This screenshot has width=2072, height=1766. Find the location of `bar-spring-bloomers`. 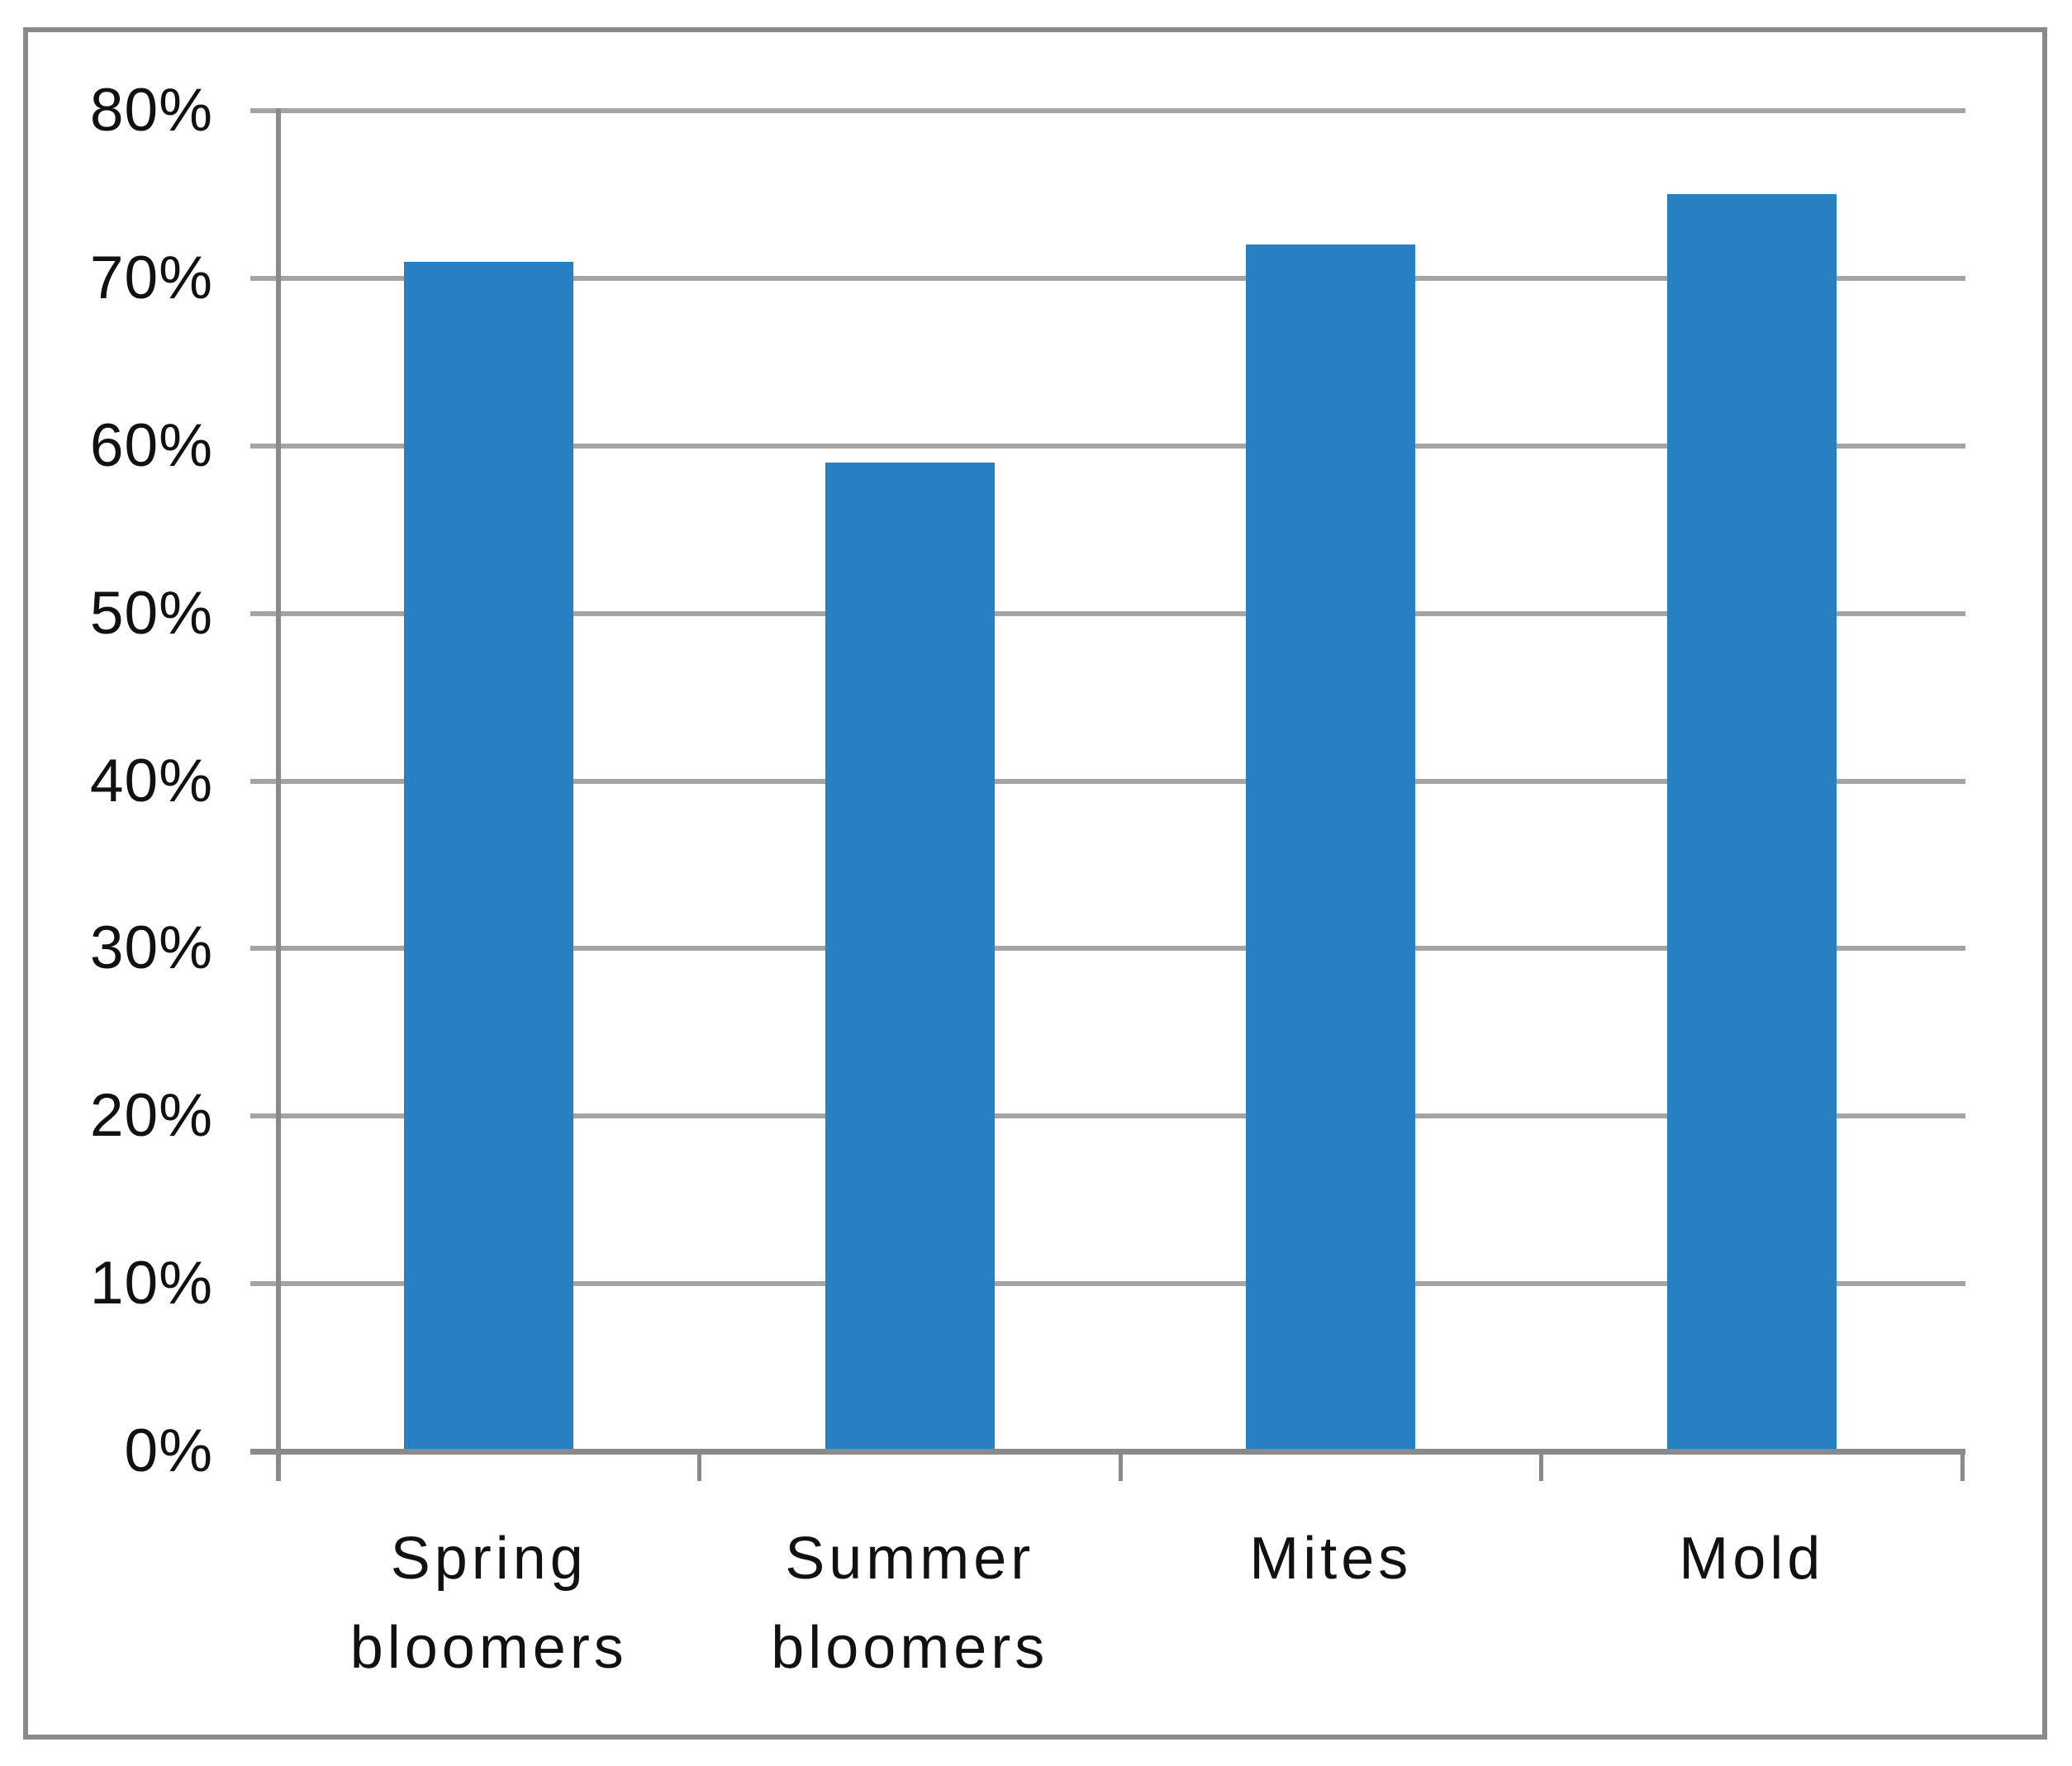

bar-spring-bloomers is located at coordinates (489, 856).